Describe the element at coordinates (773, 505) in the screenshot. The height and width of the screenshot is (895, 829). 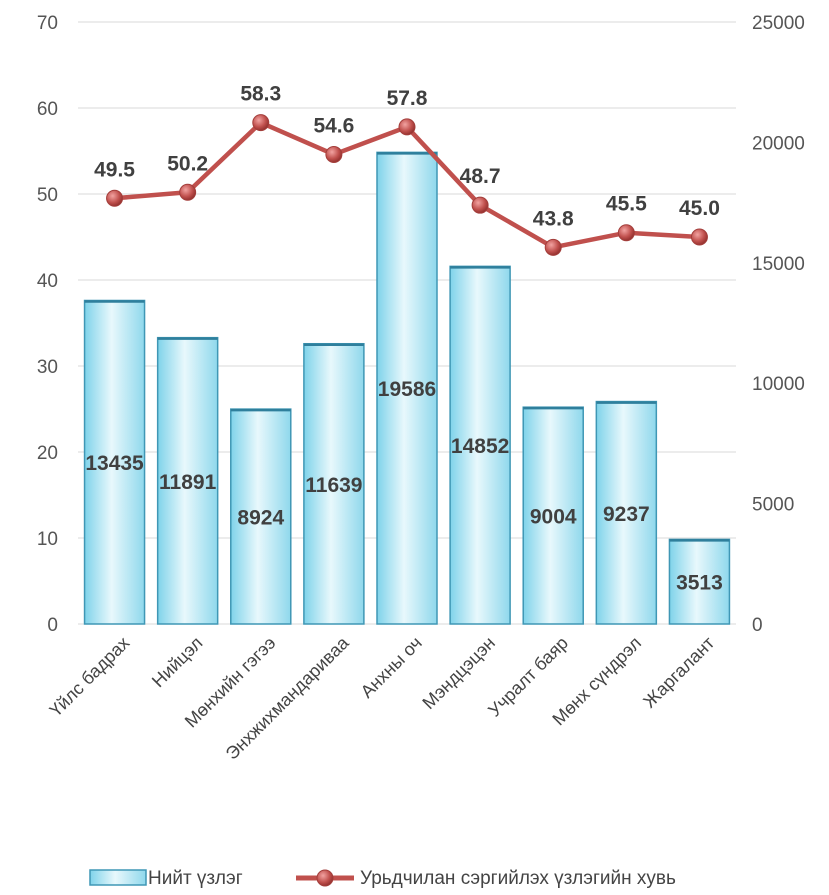
I see `right-tick-label: 5000` at that location.